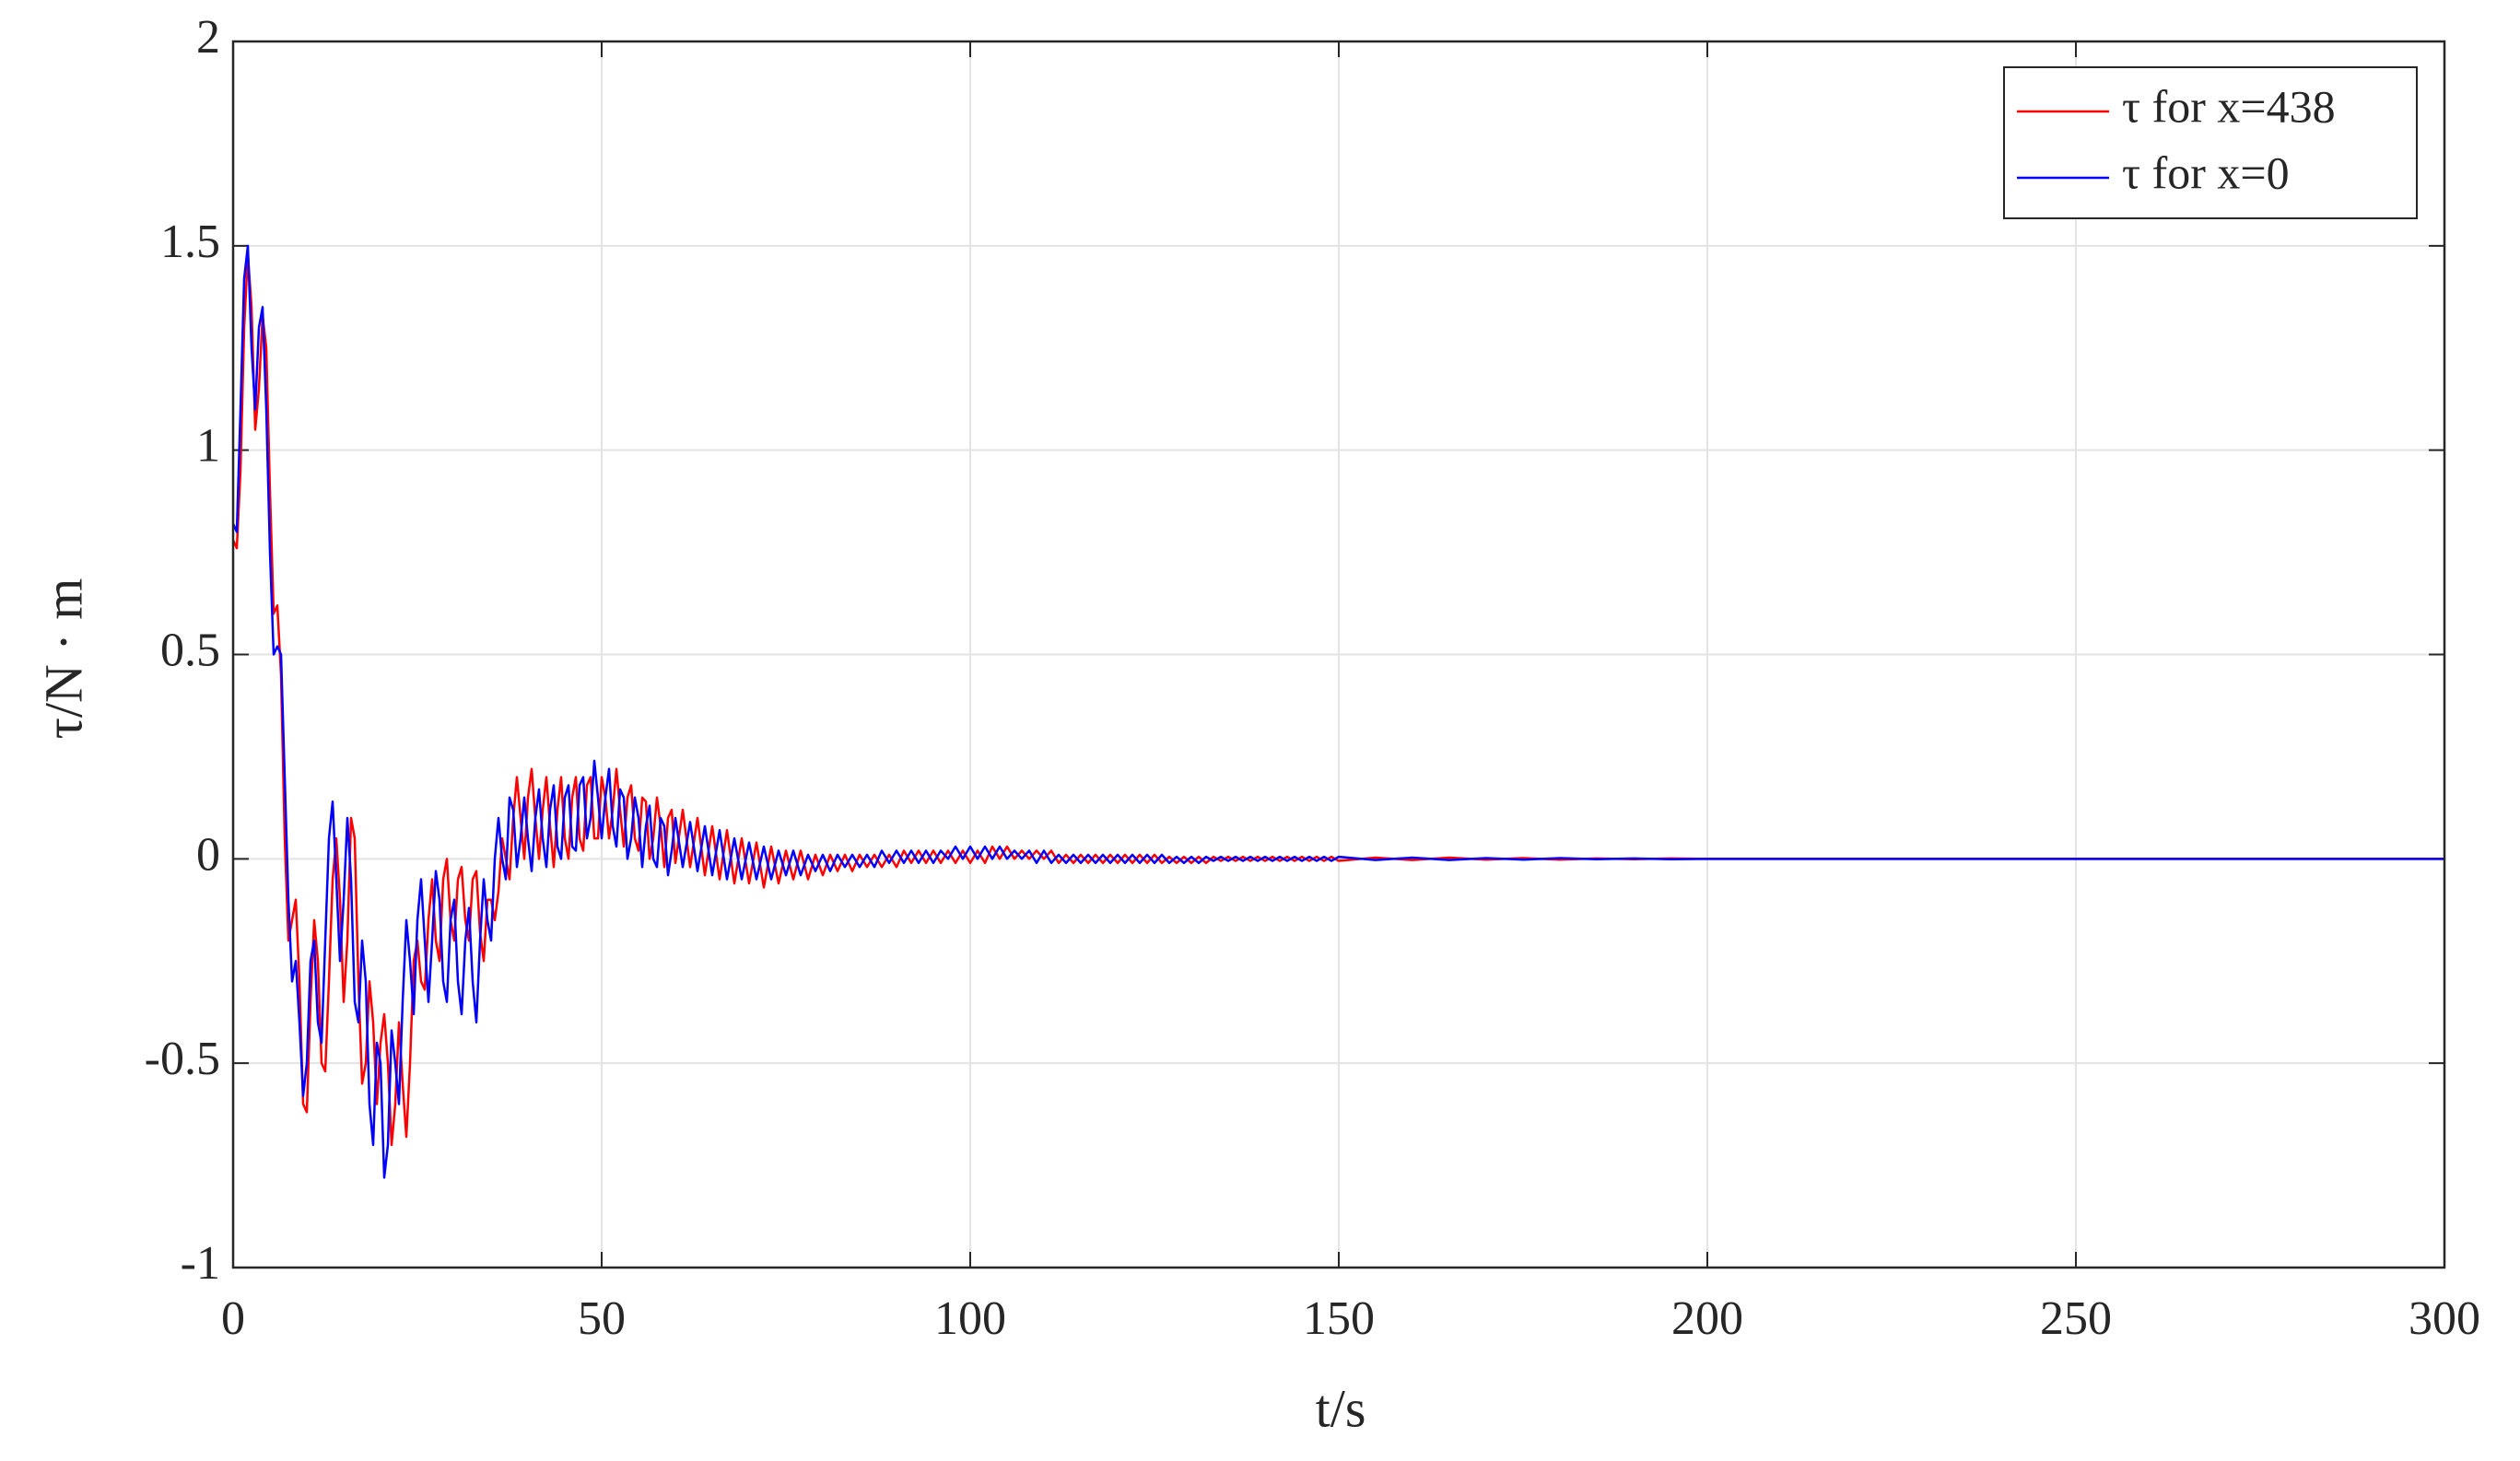 Image resolution: width=2520 pixels, height=1461 pixels. Describe the element at coordinates (208, 447) in the screenshot. I see `y-tick-label: 1` at that location.